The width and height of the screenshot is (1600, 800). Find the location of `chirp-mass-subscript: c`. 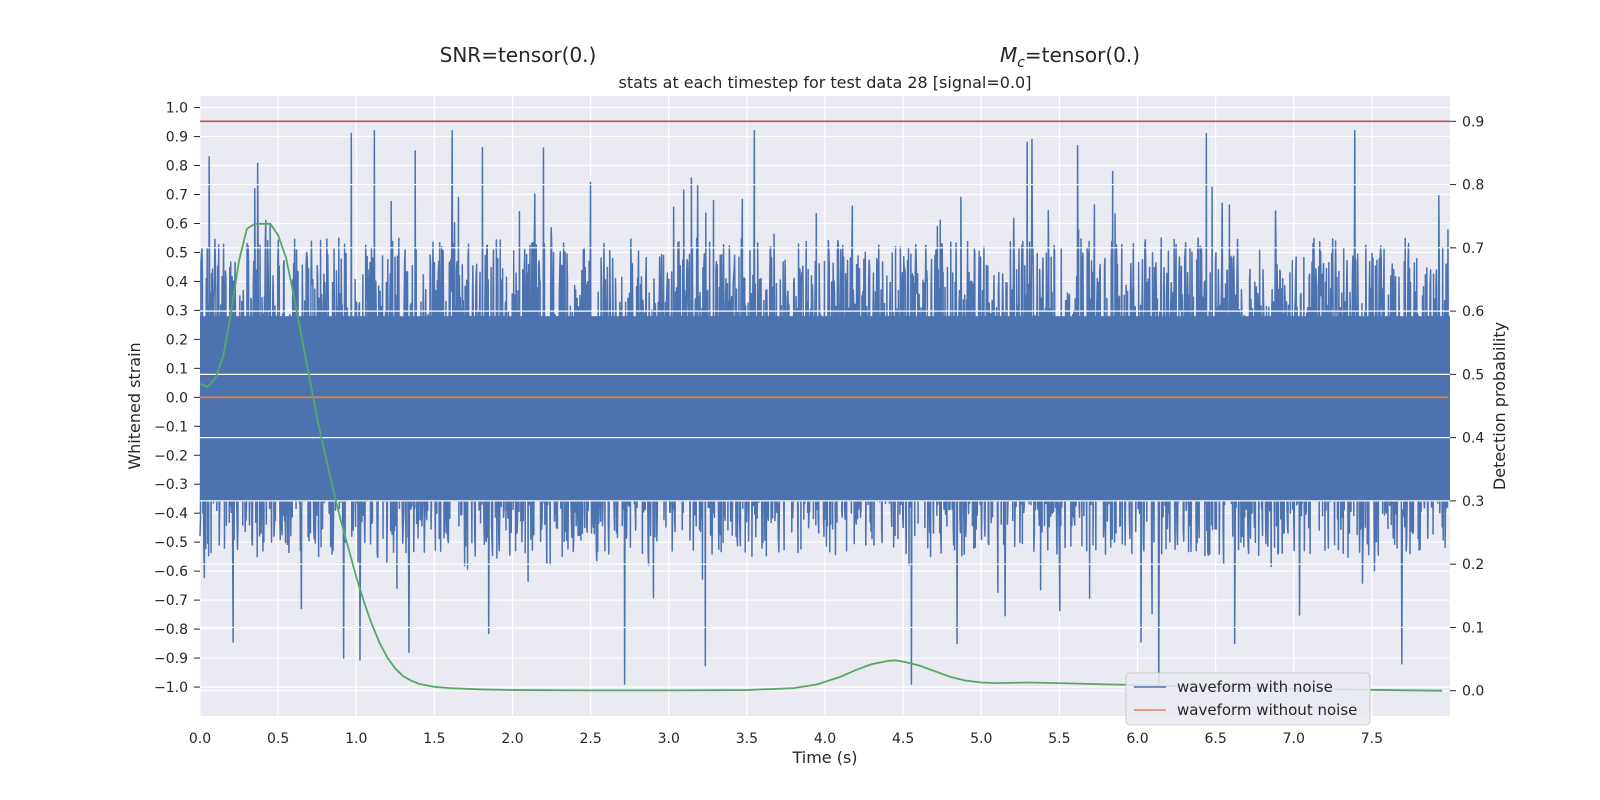

chirp-mass-subscript: c is located at coordinates (1021, 63).